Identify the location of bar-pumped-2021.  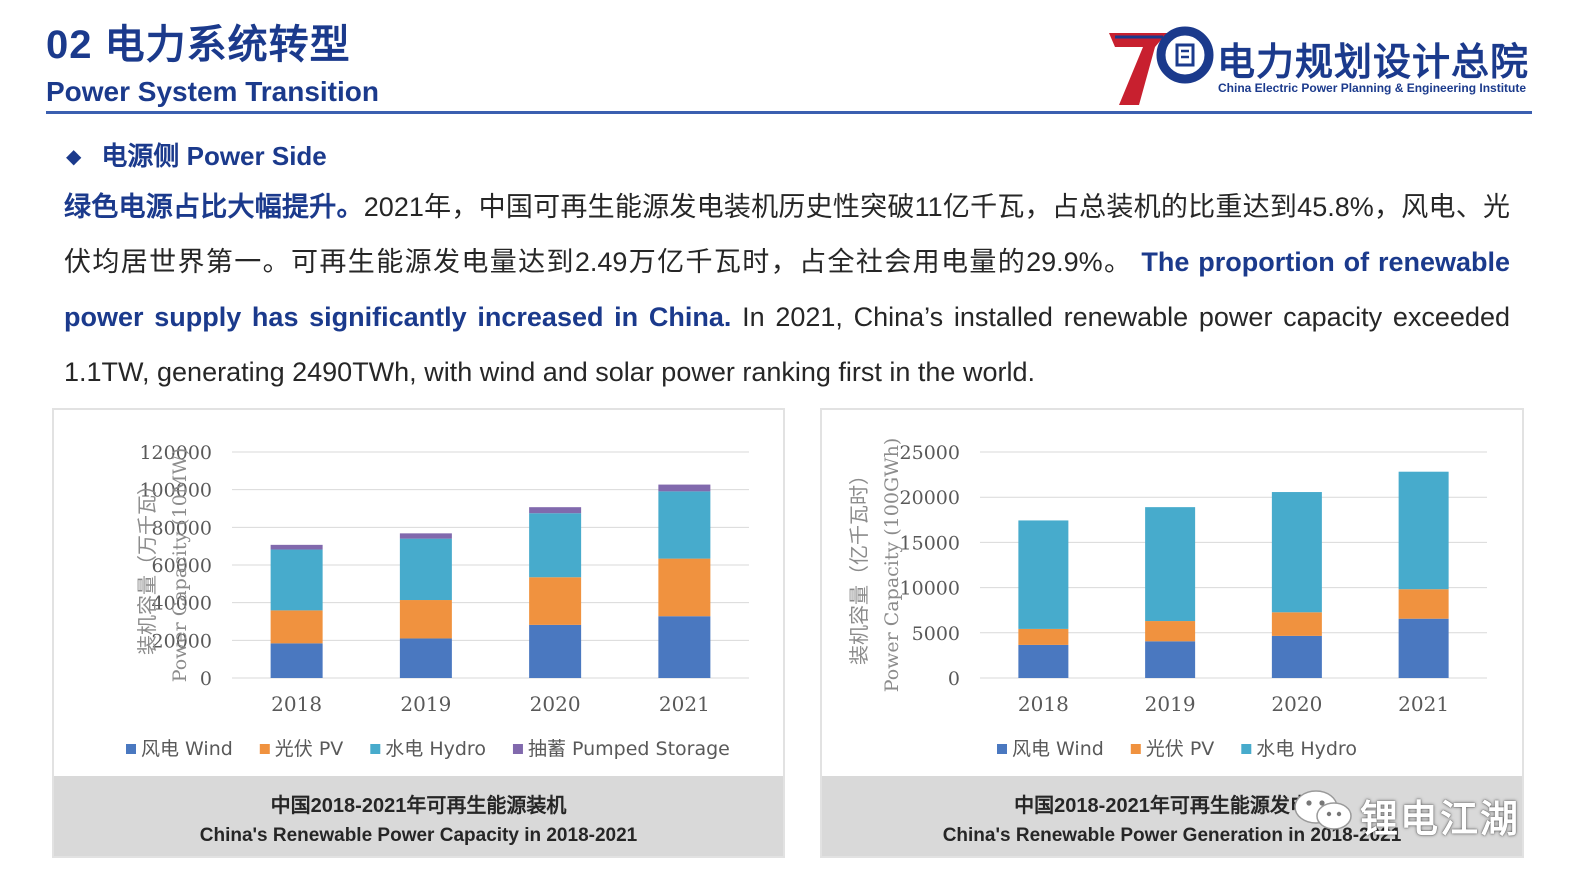
(684, 488).